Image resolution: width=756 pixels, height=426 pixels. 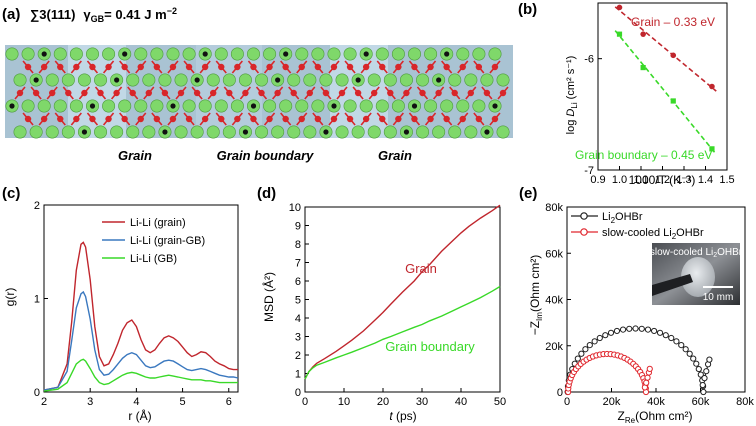 I want to click on e-legend: Li2OHBr slow-cooled Li2OHBr, so click(x=637, y=226).